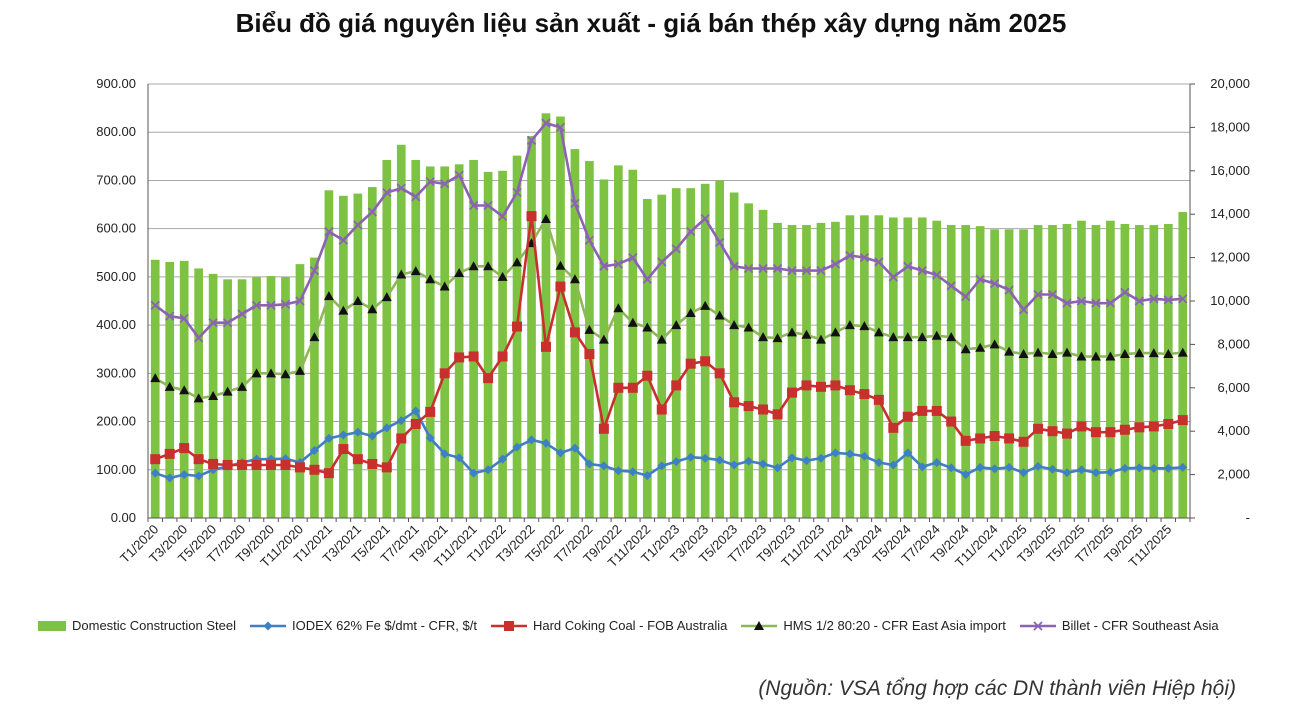  I want to click on legend-item: Domestic Construction Steel, so click(137, 625).